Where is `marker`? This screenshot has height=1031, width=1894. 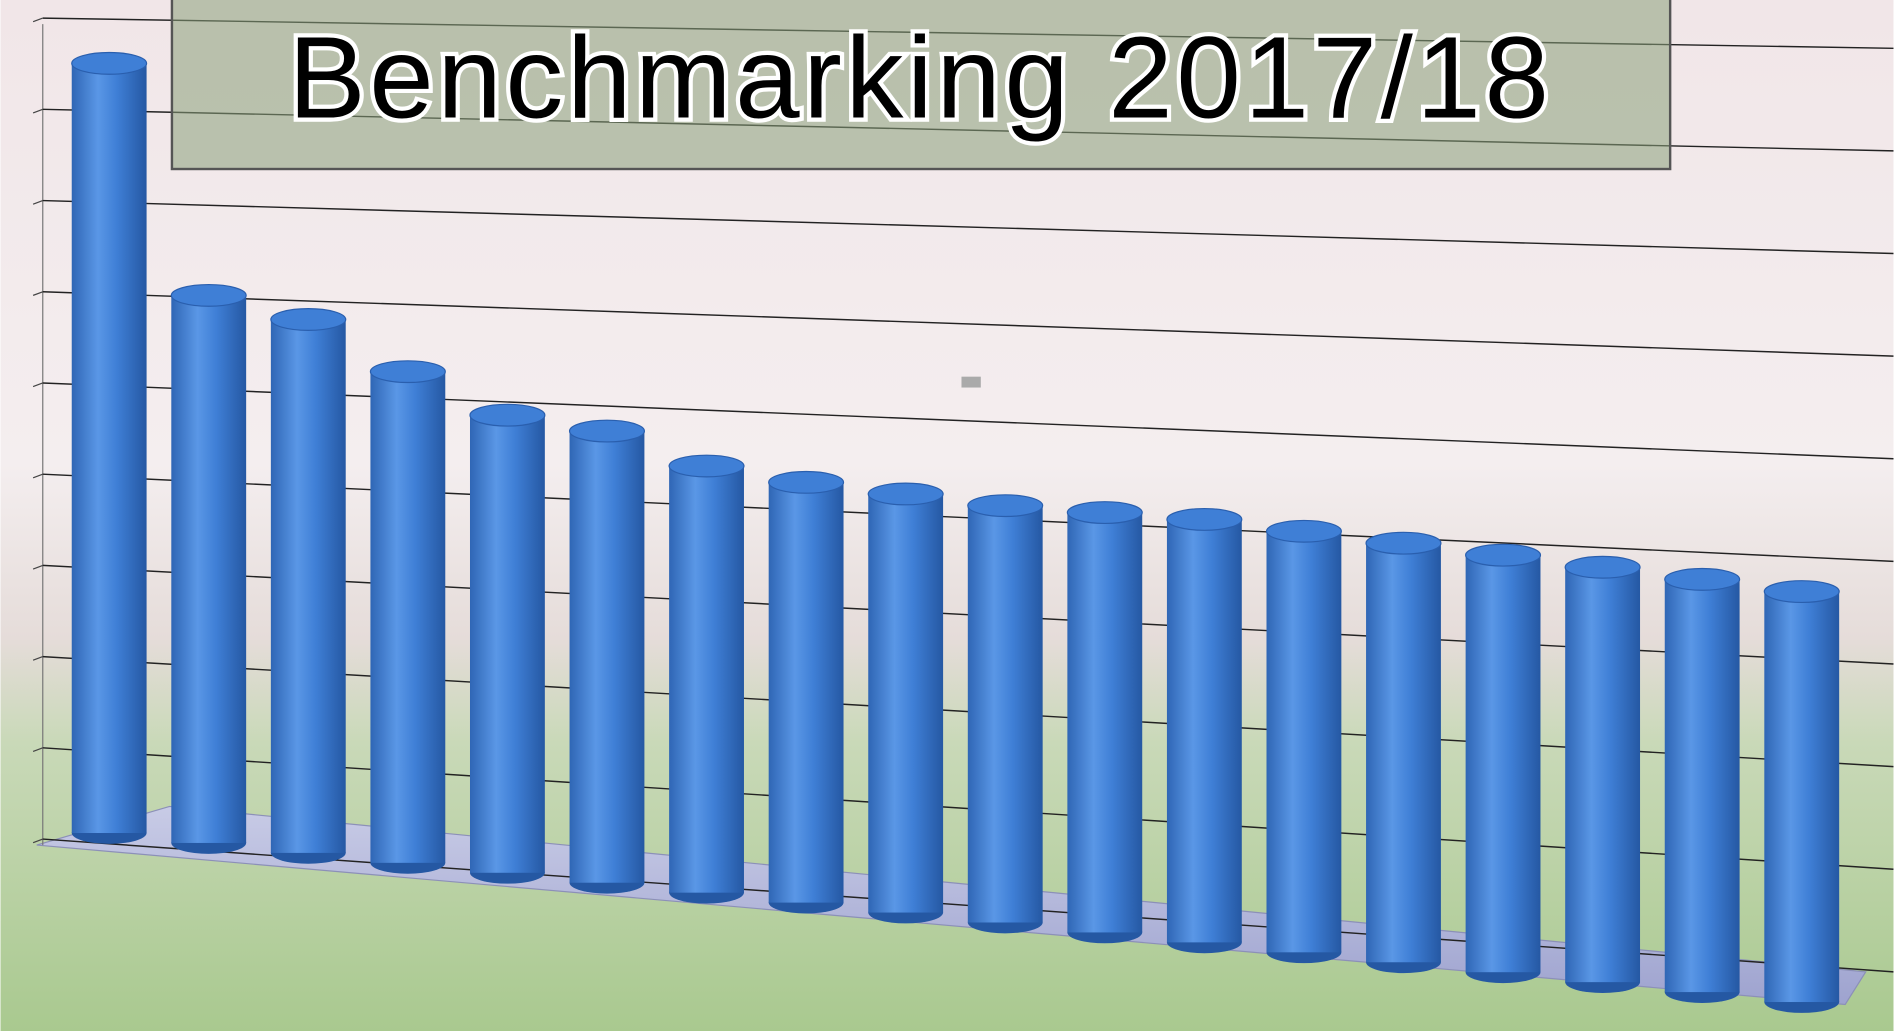
marker is located at coordinates (971, 382).